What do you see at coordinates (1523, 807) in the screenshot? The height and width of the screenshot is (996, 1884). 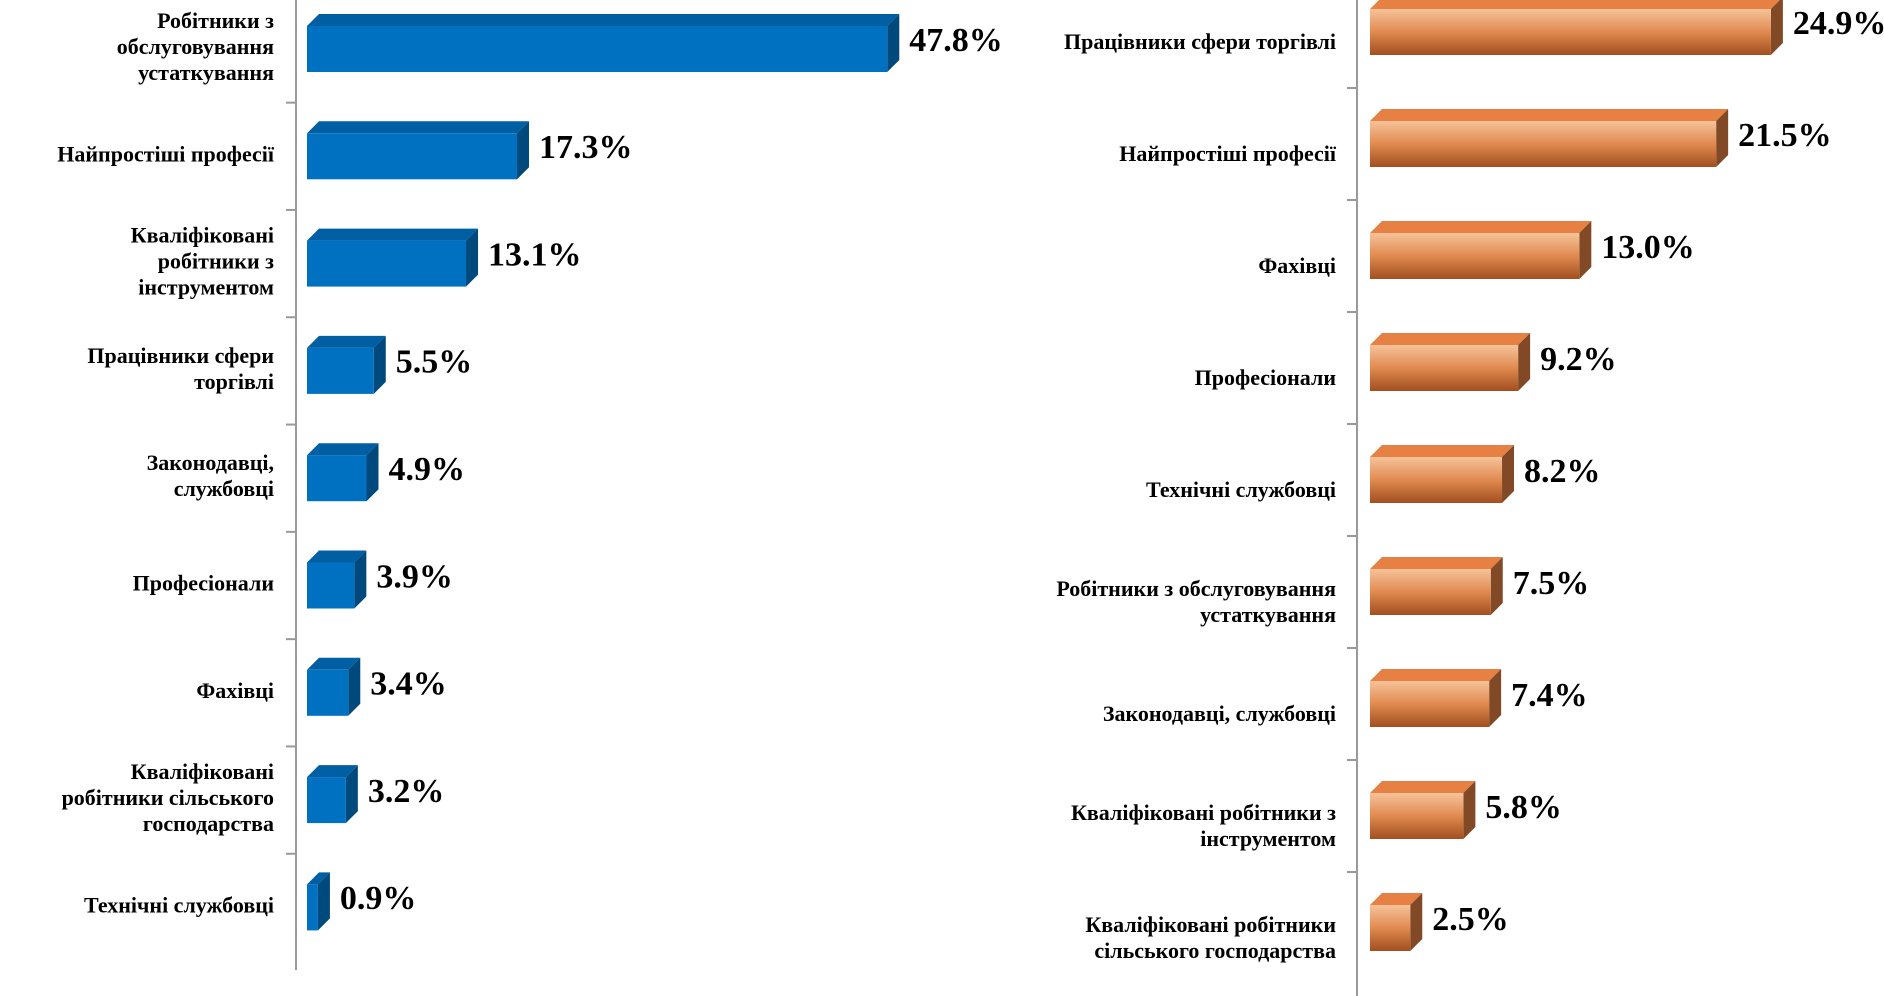 I see `value-label: 5.8%` at bounding box center [1523, 807].